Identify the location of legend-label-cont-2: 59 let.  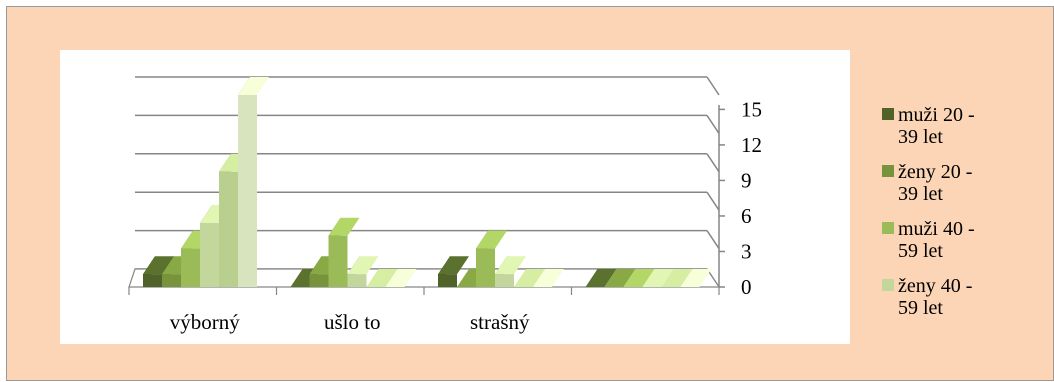
(920, 251).